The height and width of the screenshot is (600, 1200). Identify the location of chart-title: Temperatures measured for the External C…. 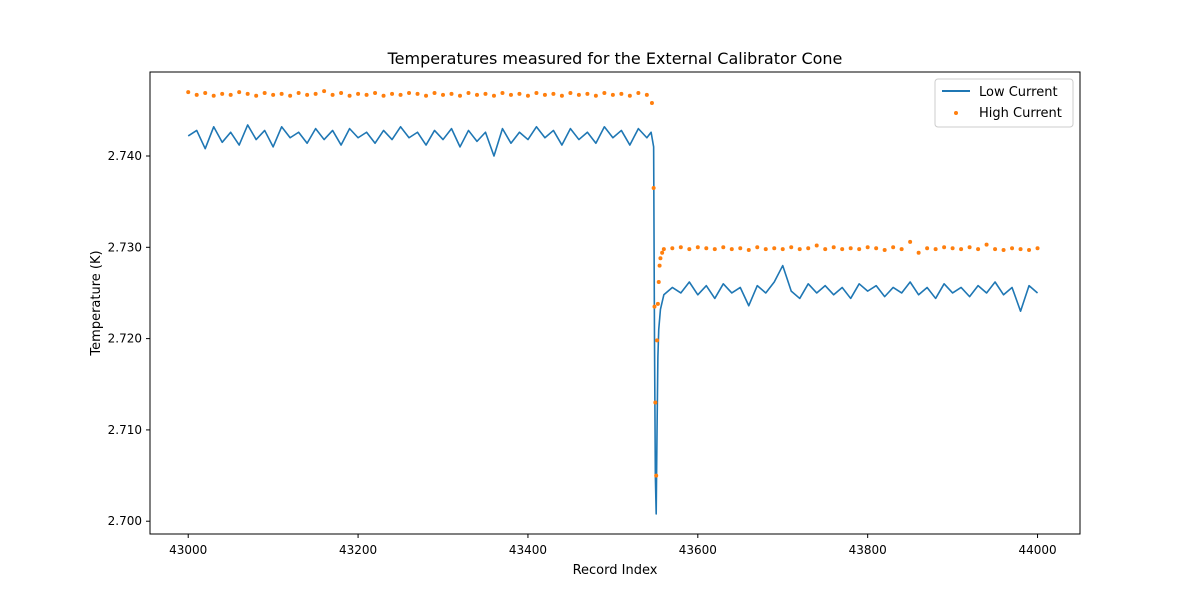
(615, 58).